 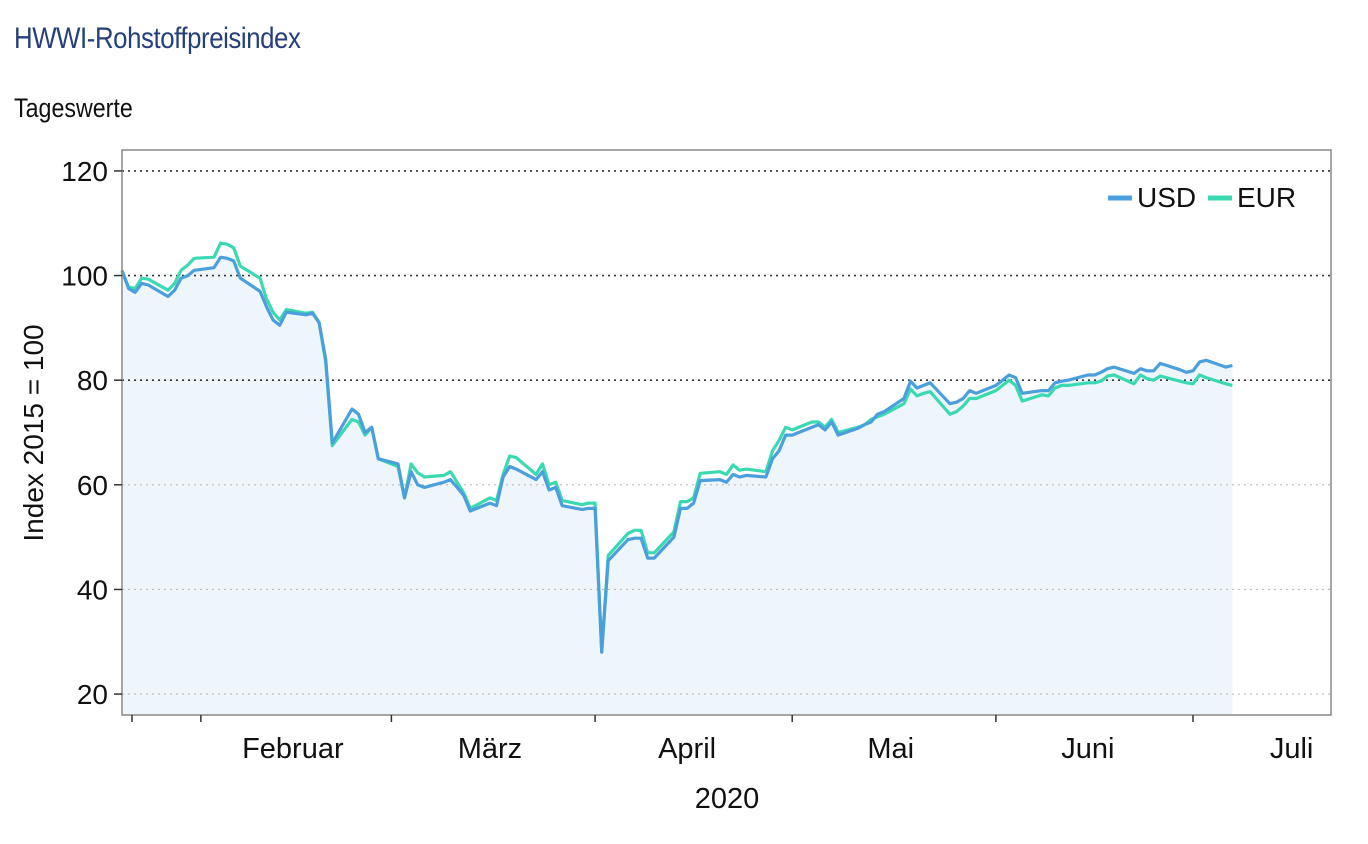 I want to click on chart-title: HWWI-Rohstoffpreisindex, so click(x=157, y=38).